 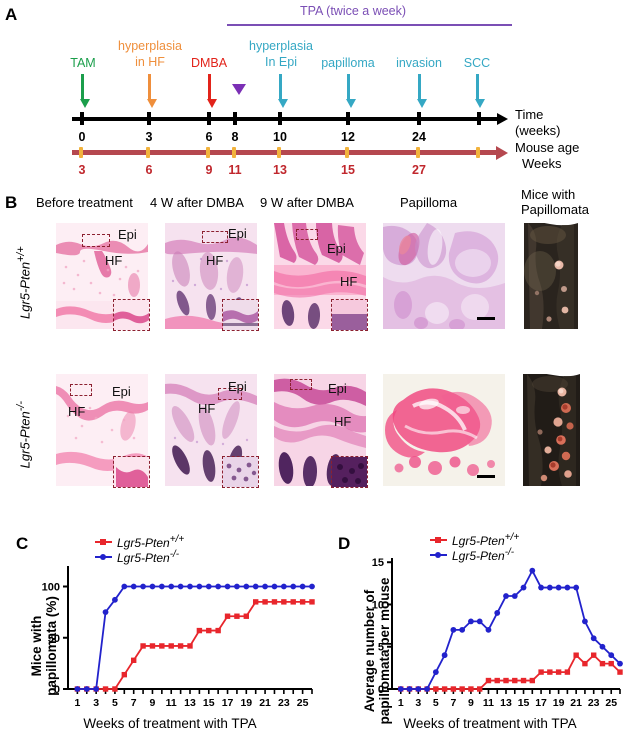 What do you see at coordinates (502, 152) in the screenshot?
I see `mouse-age-axis-arrowhead` at bounding box center [502, 152].